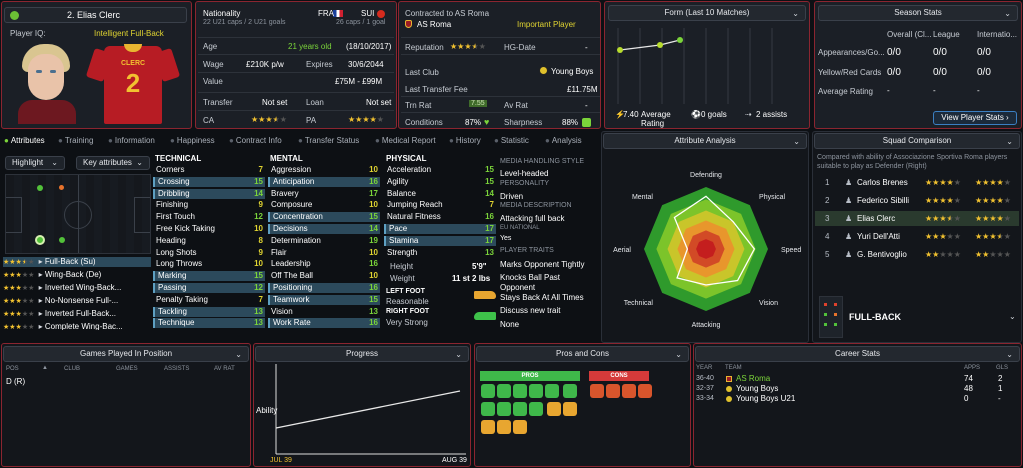 This screenshot has height=468, width=1023. Describe the element at coordinates (434, 24) in the screenshot. I see `contract-club: AS Roma` at that location.